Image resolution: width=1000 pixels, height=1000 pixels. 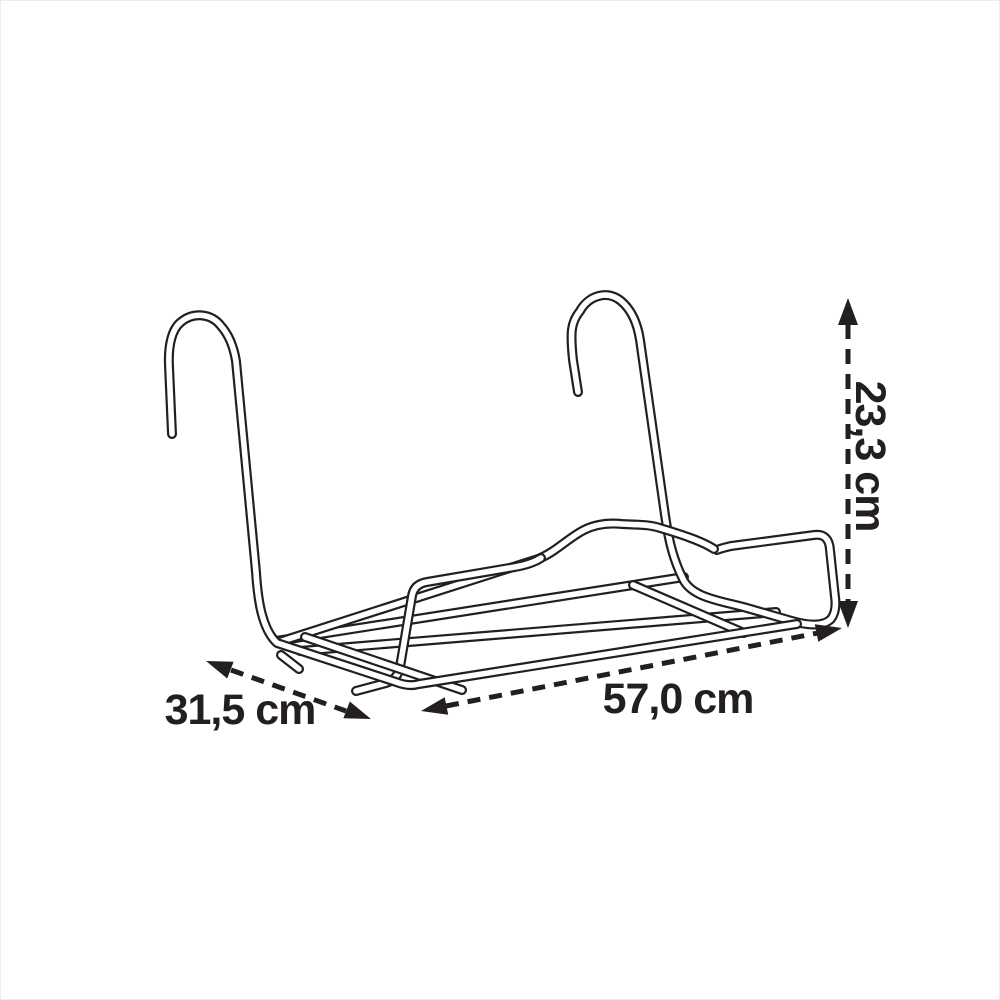 What do you see at coordinates (435, 706) in the screenshot?
I see `arrow-left-icon` at bounding box center [435, 706].